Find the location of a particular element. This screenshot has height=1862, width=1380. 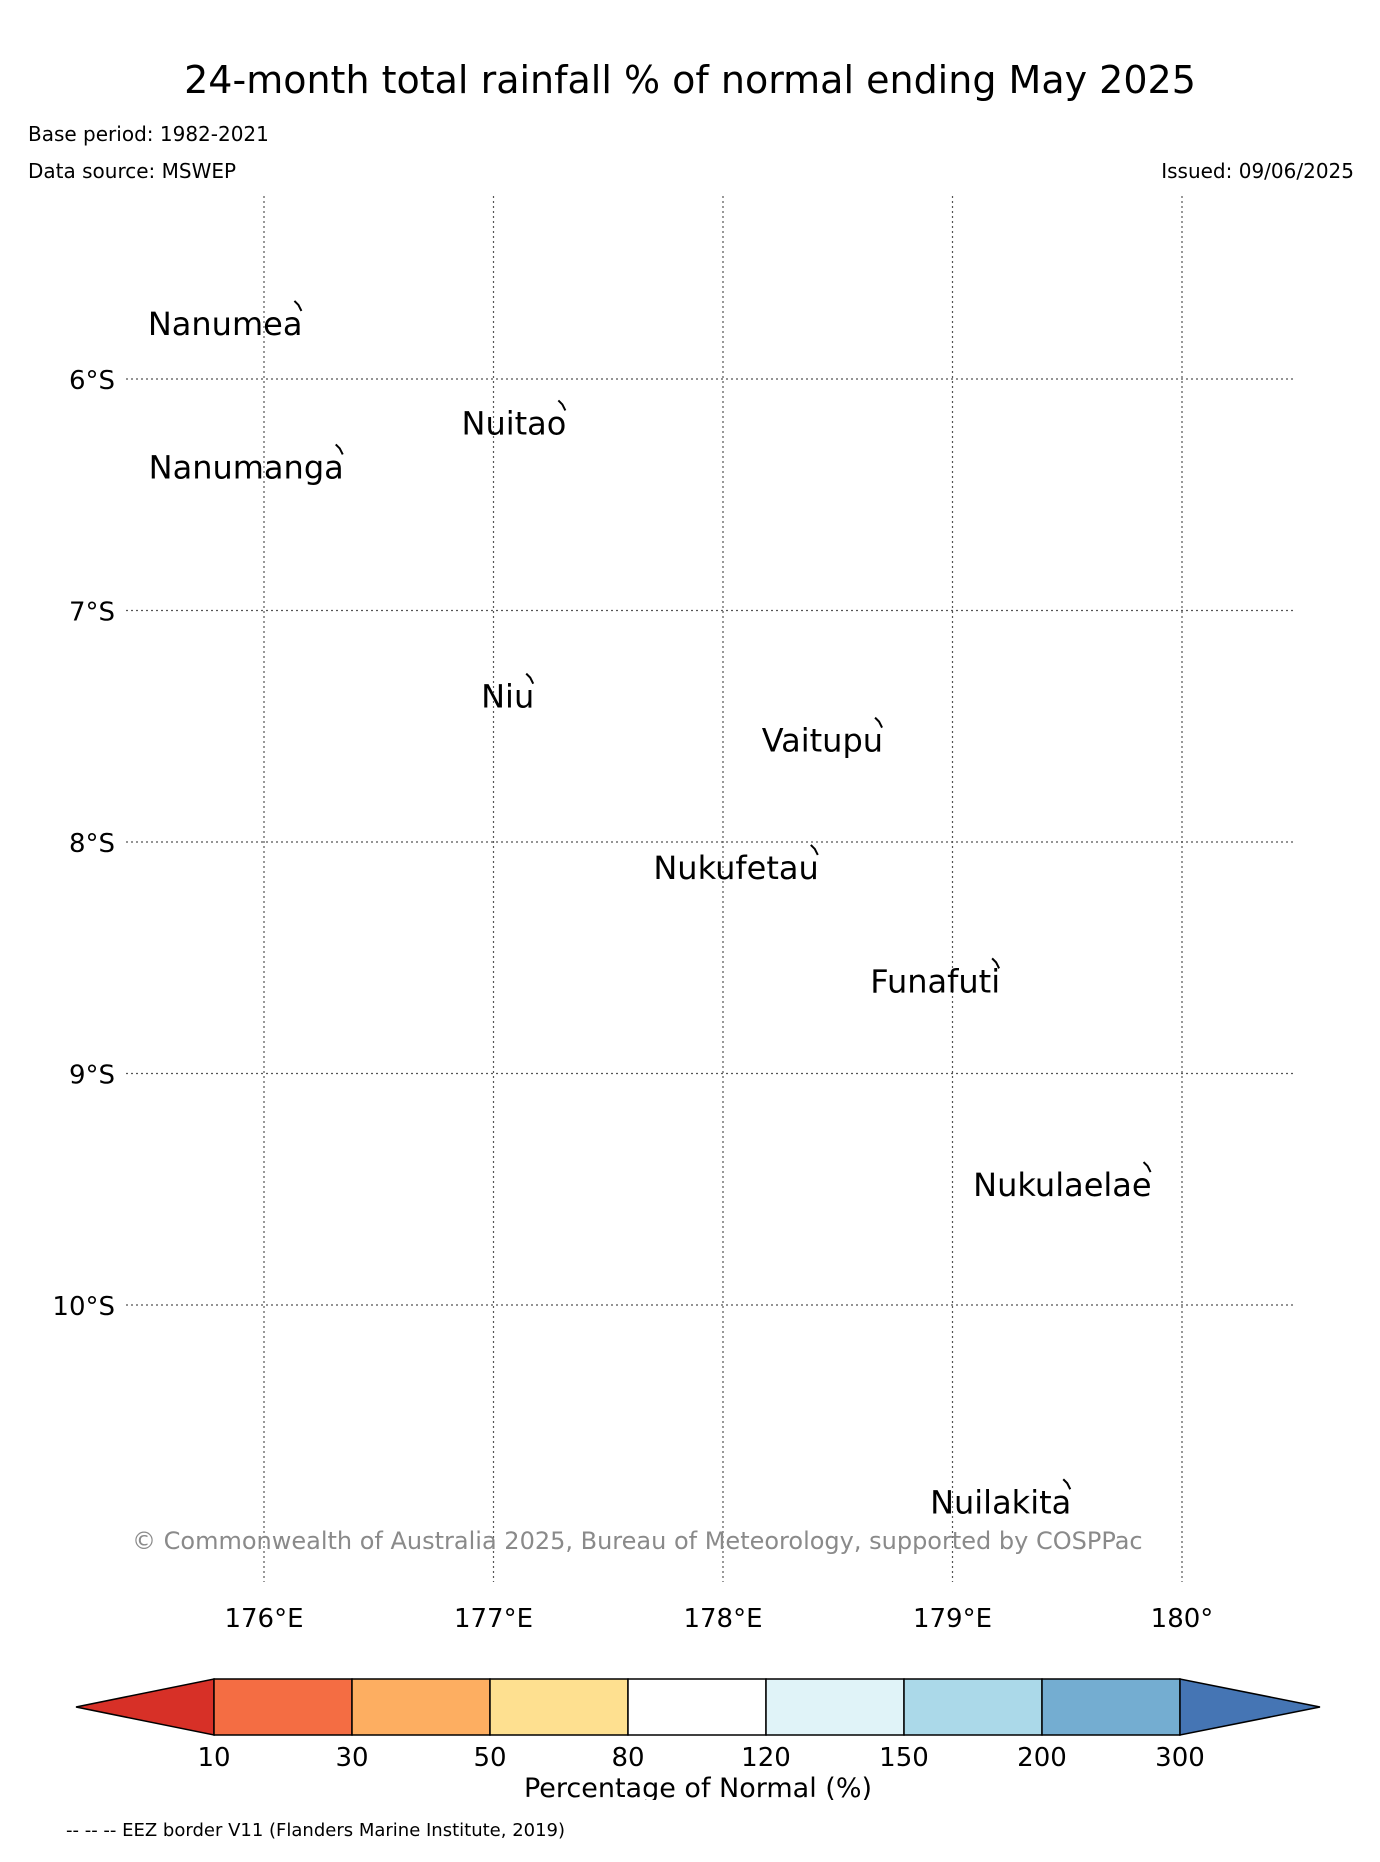

longitude-labels: 176°E 177°E 178°E 179°E 180° is located at coordinates (718, 1619).